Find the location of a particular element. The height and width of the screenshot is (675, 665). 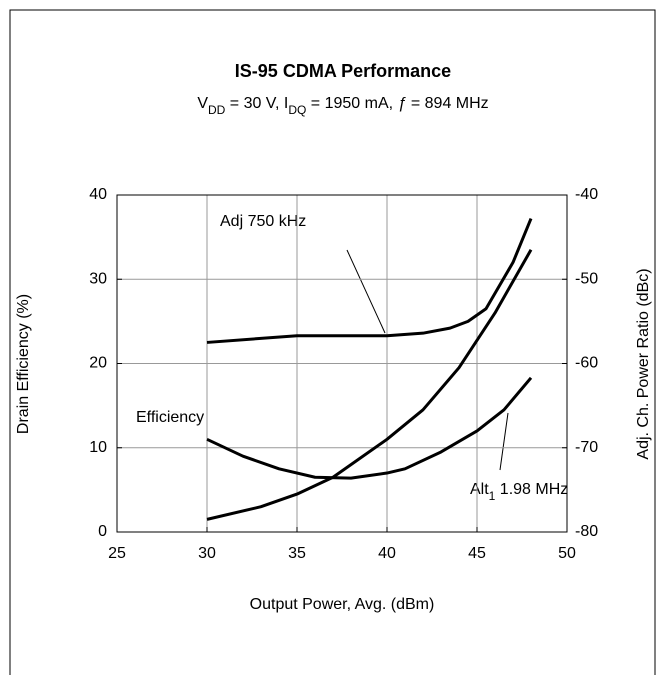

subscript: 1 is located at coordinates (492, 496).